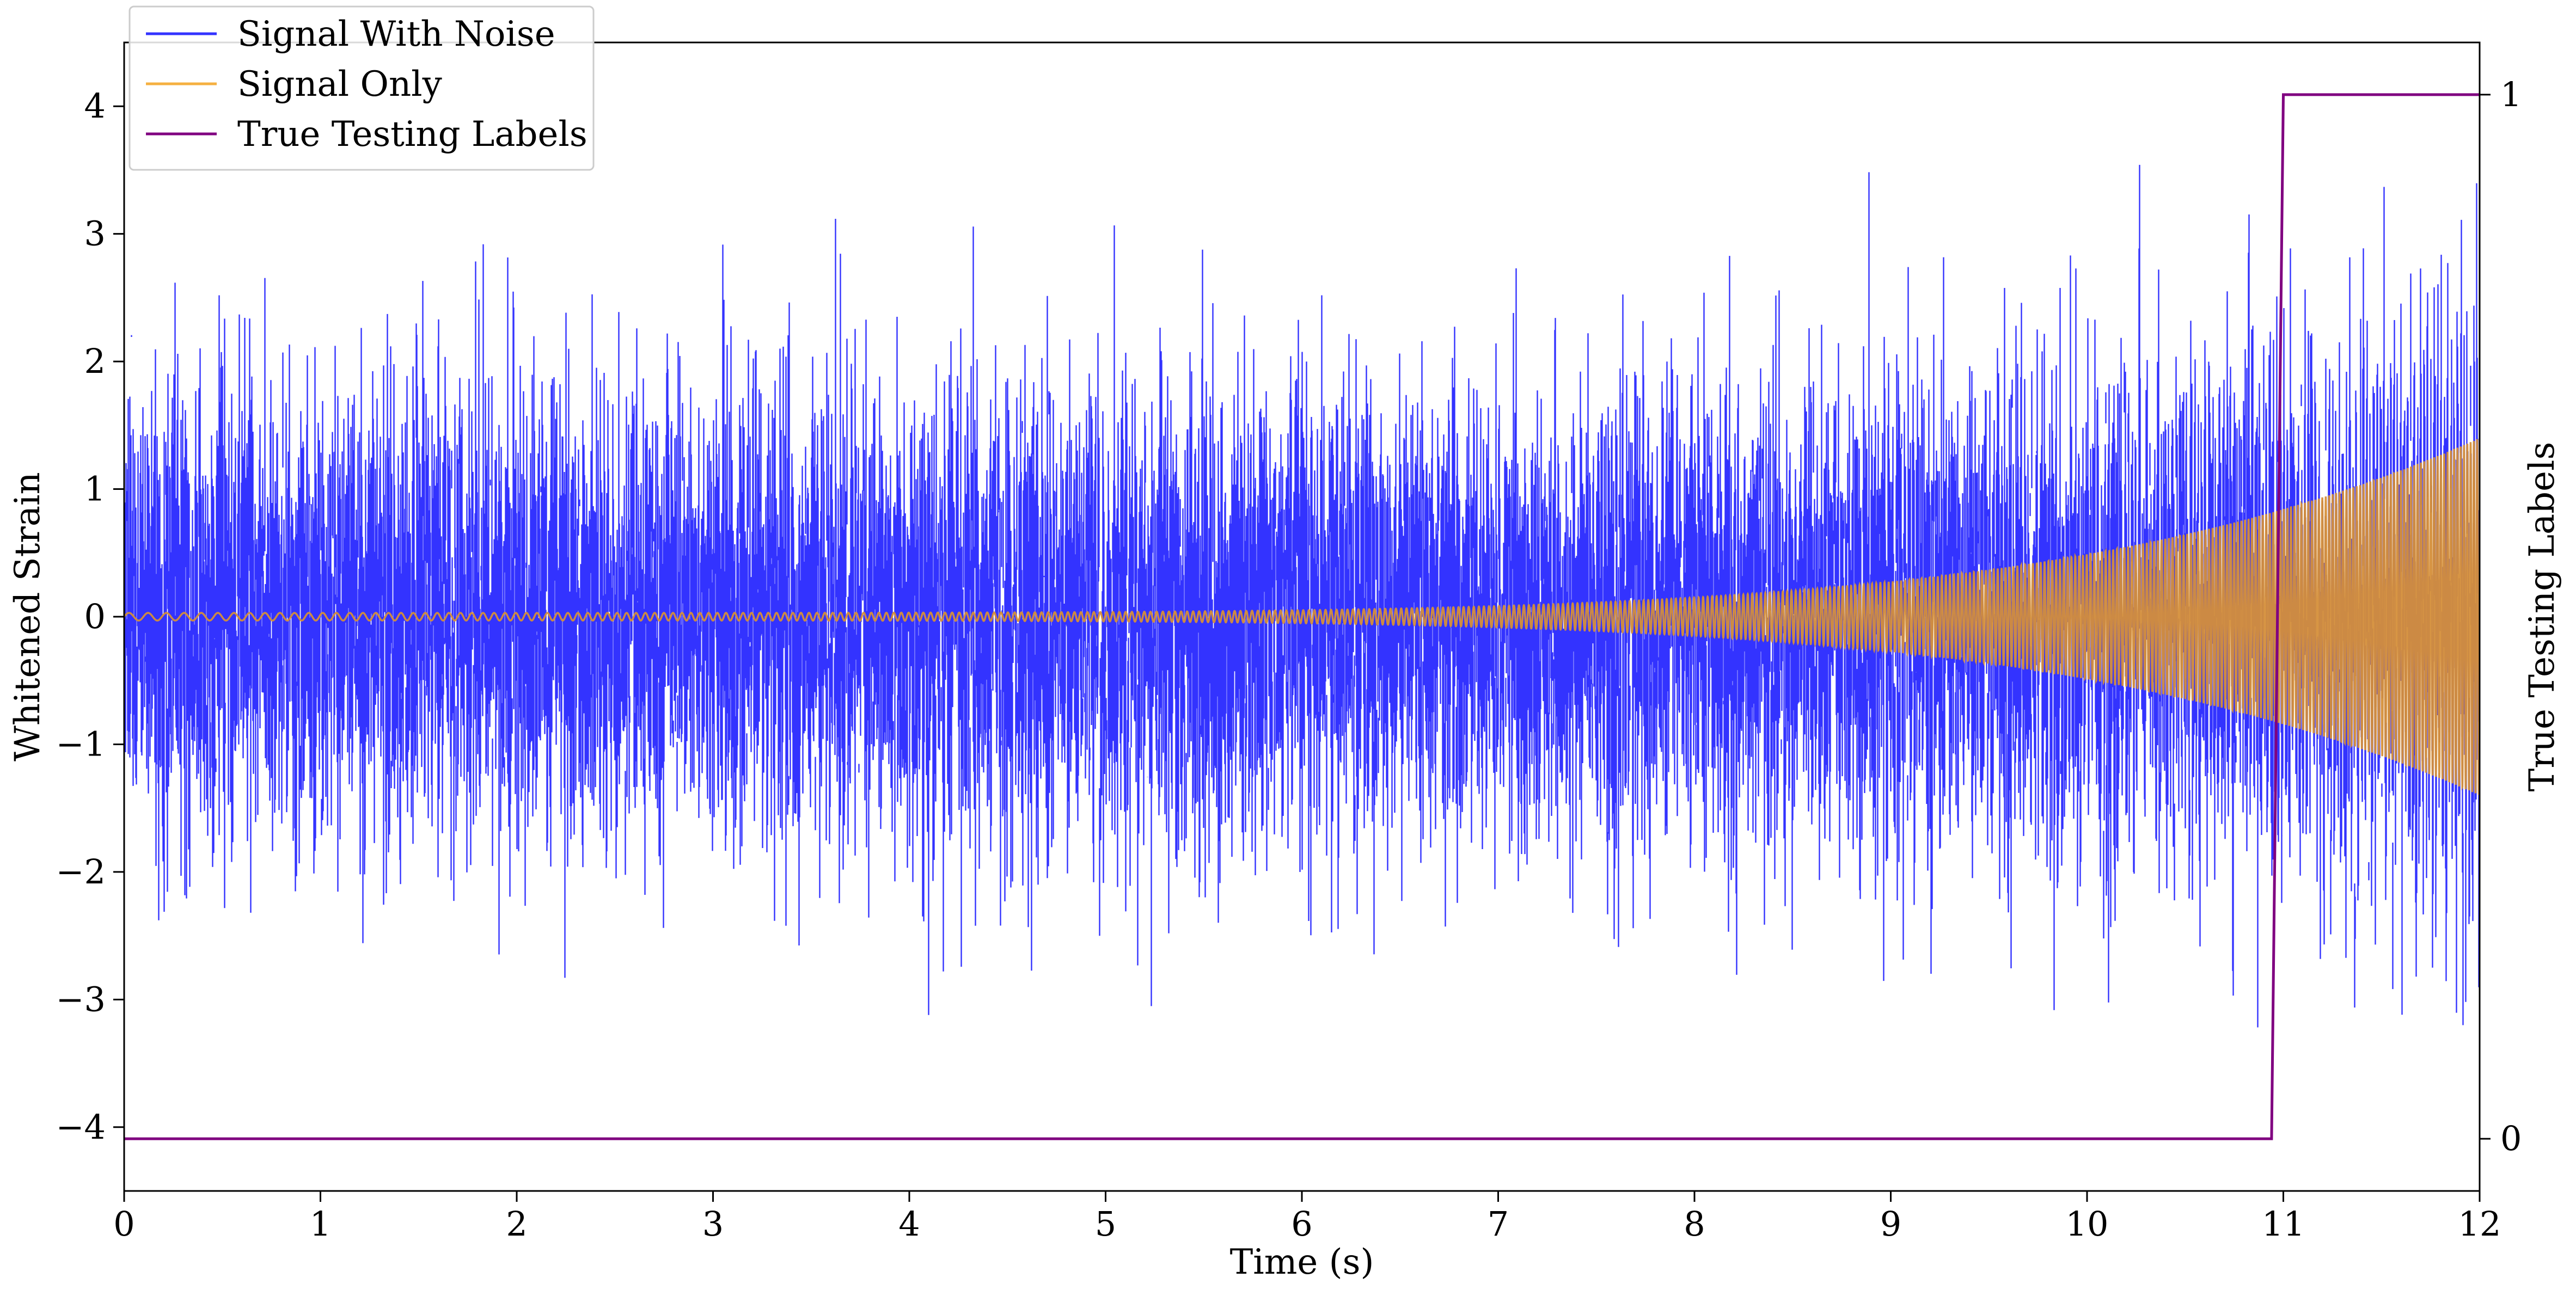  Describe the element at coordinates (713, 1224) in the screenshot. I see `x-tick-label: 3` at that location.